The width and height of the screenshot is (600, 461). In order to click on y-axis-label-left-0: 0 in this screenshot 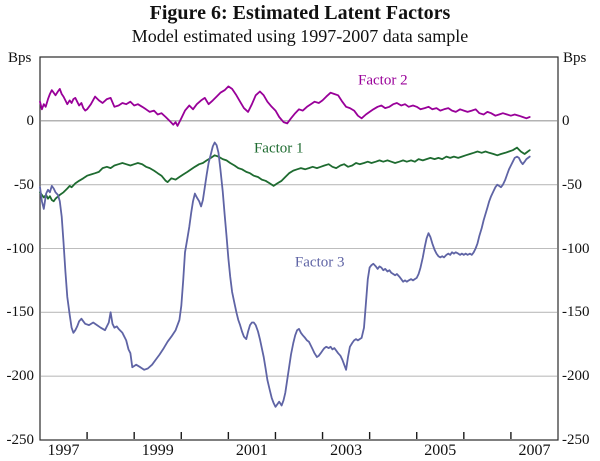, I will do `click(30, 120)`.